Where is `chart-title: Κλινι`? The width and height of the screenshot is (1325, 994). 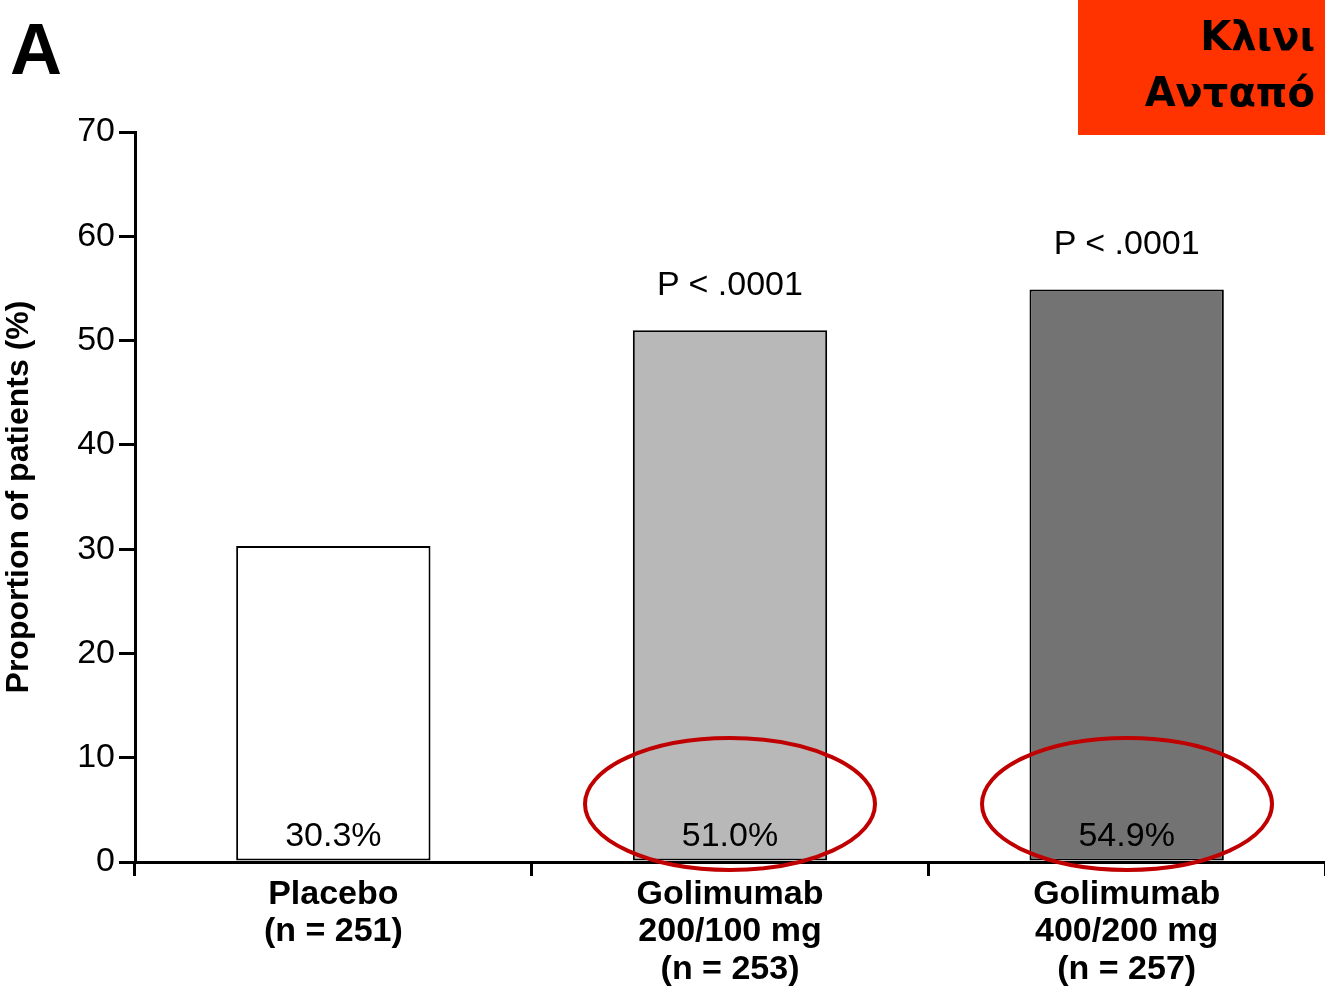
chart-title: Κλινι is located at coordinates (1257, 36).